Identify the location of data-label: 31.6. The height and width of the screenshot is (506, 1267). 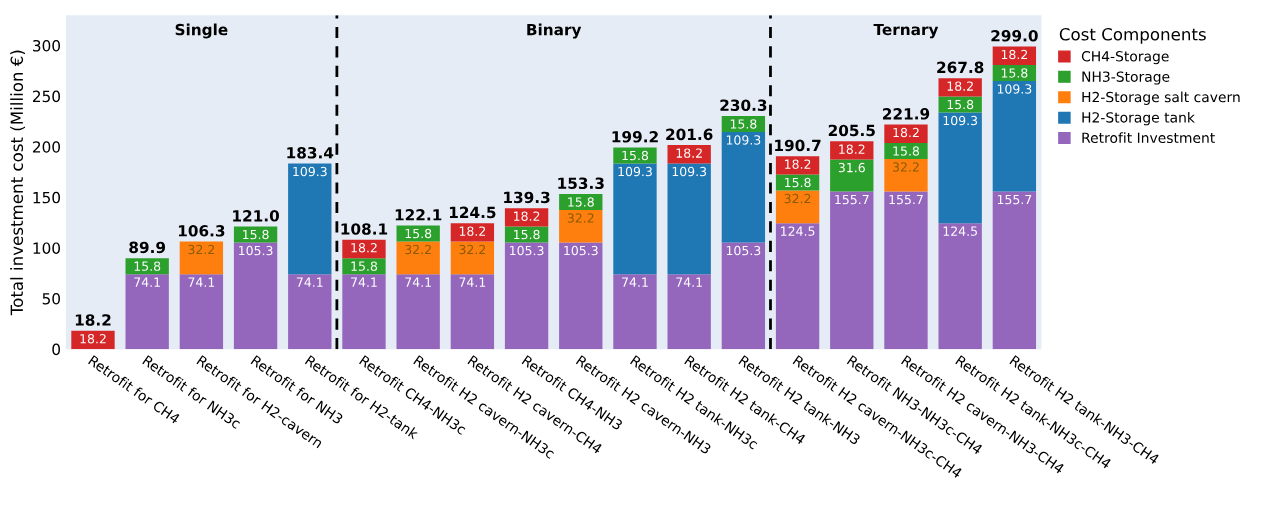
(851, 167).